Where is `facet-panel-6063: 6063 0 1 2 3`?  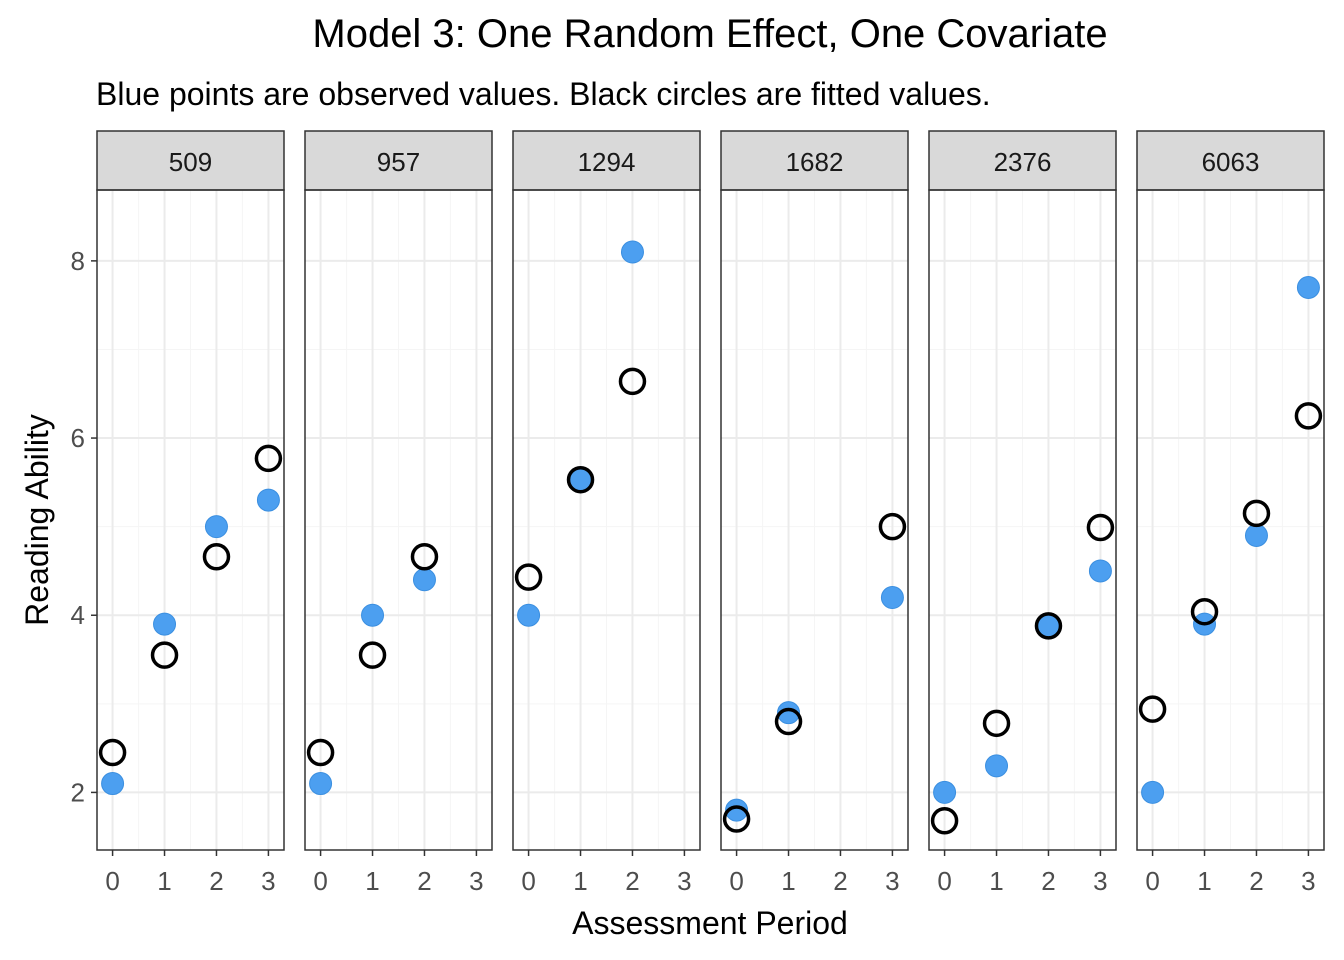 facet-panel-6063: 6063 0 1 2 3 is located at coordinates (1230, 513).